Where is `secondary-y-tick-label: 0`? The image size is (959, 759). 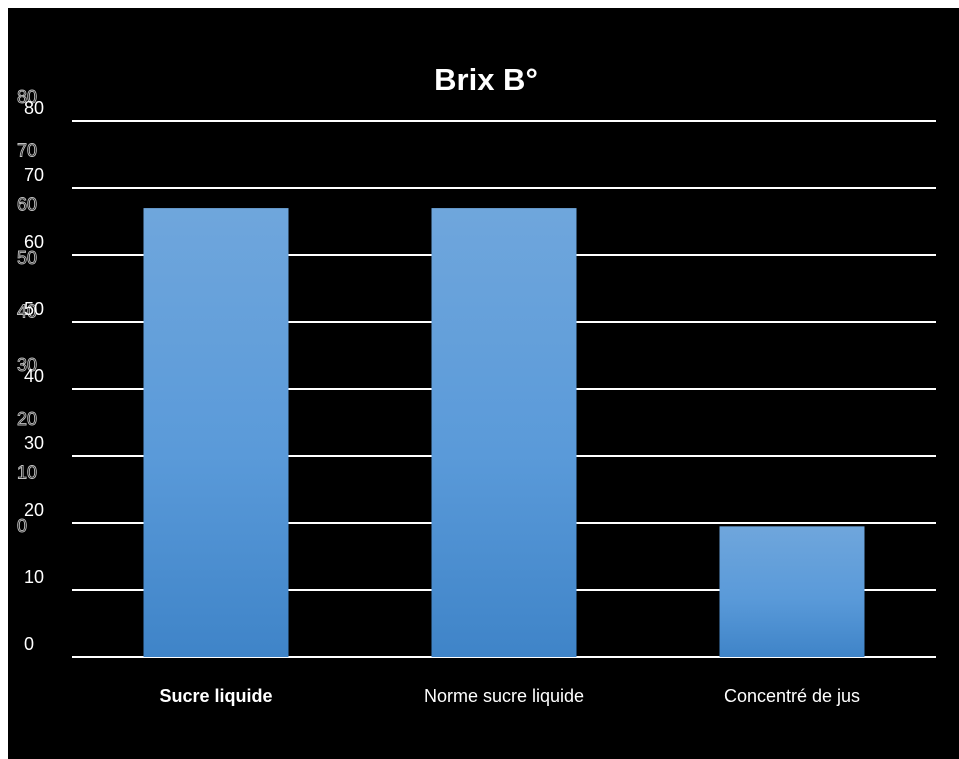 secondary-y-tick-label: 0 is located at coordinates (22, 526).